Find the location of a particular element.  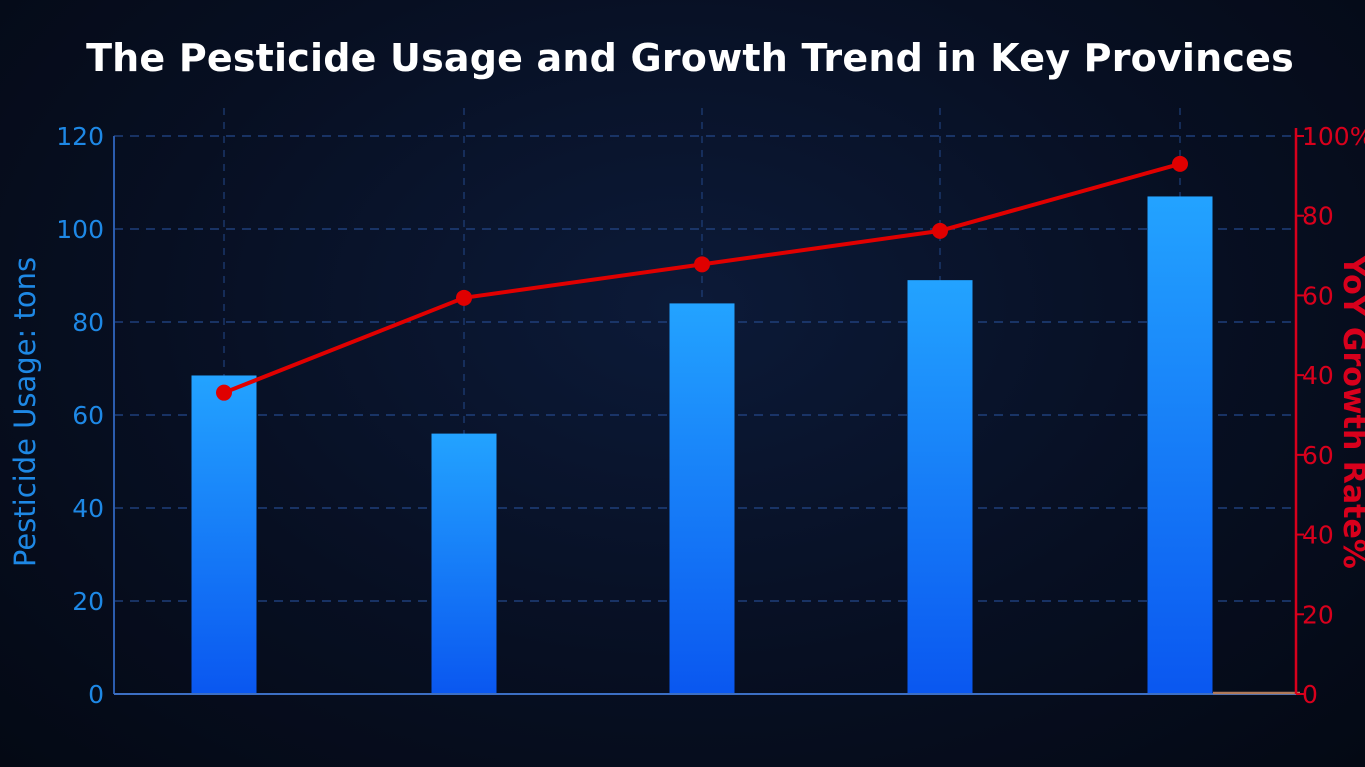

y-tick-label-left: 0 is located at coordinates (96, 694).